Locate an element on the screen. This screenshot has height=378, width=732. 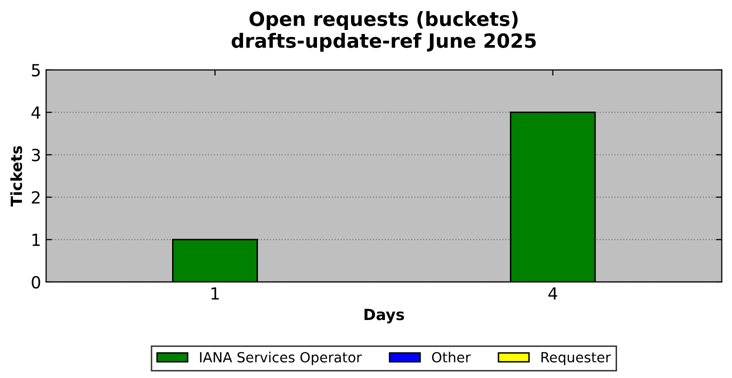
y-tick-label: 4 is located at coordinates (35, 112).